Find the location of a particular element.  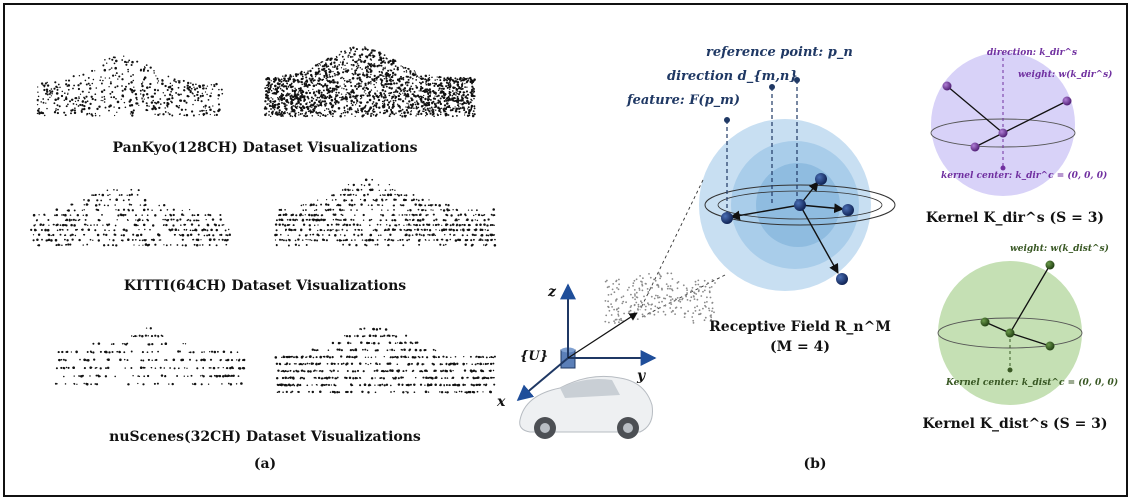

kernel-dist-diagram is located at coordinates (1010, 332).